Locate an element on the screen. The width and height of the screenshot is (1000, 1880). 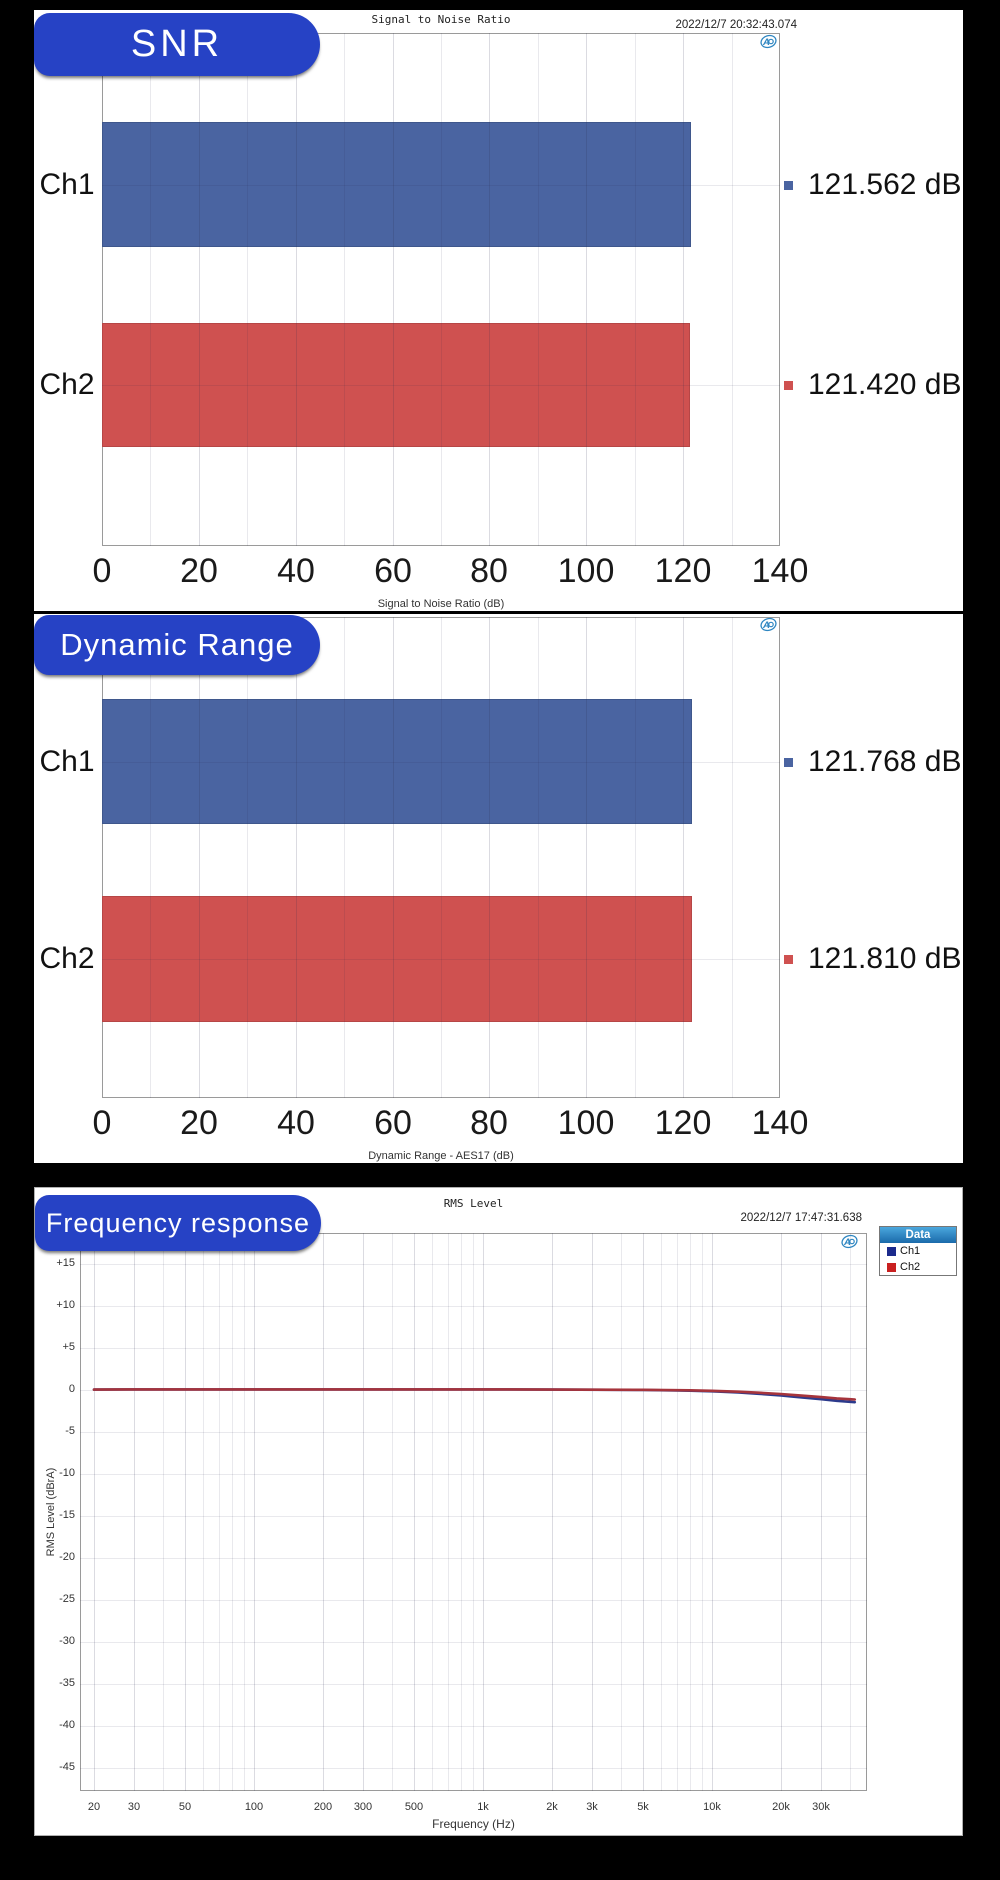
freq-tick-label: 500 is located at coordinates (414, 1807).